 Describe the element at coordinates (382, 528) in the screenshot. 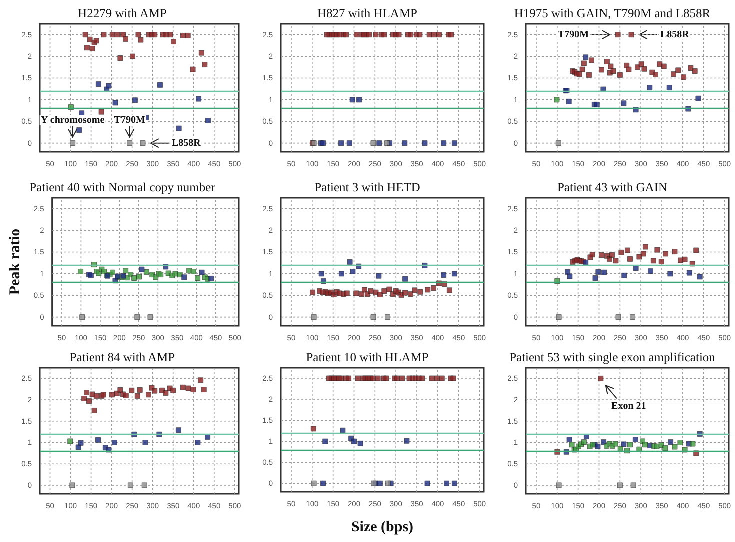

I see `x-axis-title: Size (bps)` at that location.